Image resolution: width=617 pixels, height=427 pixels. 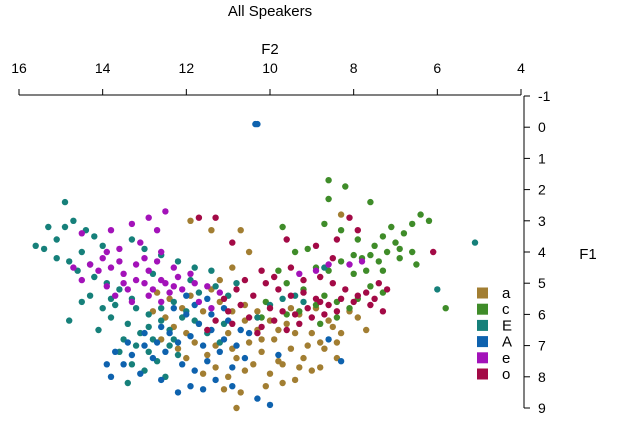 I want to click on y-tick-label: 9, so click(x=542, y=408).